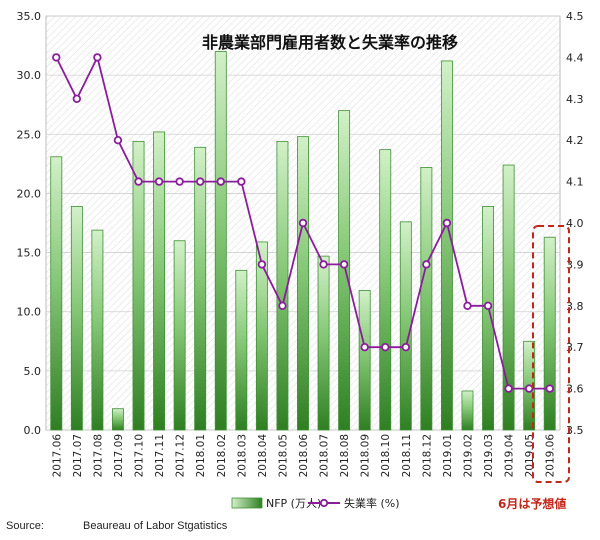  What do you see at coordinates (29, 223) in the screenshot?
I see `left-axis-ticks: 0.0 5.0 10.0 15.0 20.0 25.0 30.0 35.0` at bounding box center [29, 223].